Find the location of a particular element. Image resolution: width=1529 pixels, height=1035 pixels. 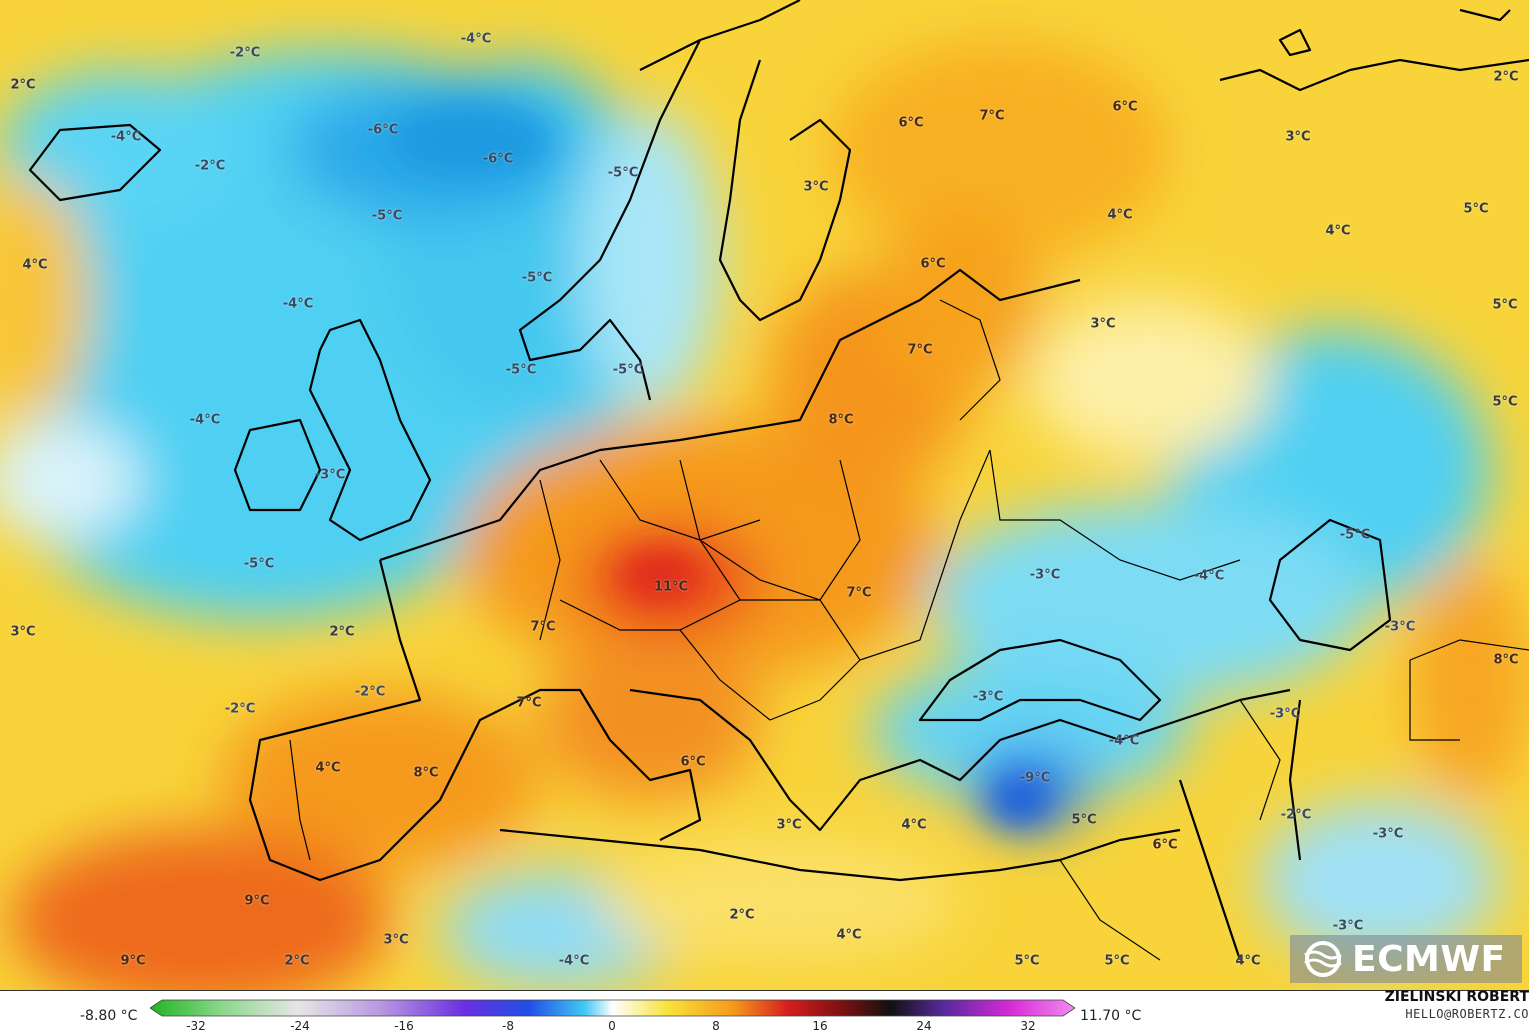

author-credit: ZIELINSKI ROBERT is located at coordinates (1456, 997).